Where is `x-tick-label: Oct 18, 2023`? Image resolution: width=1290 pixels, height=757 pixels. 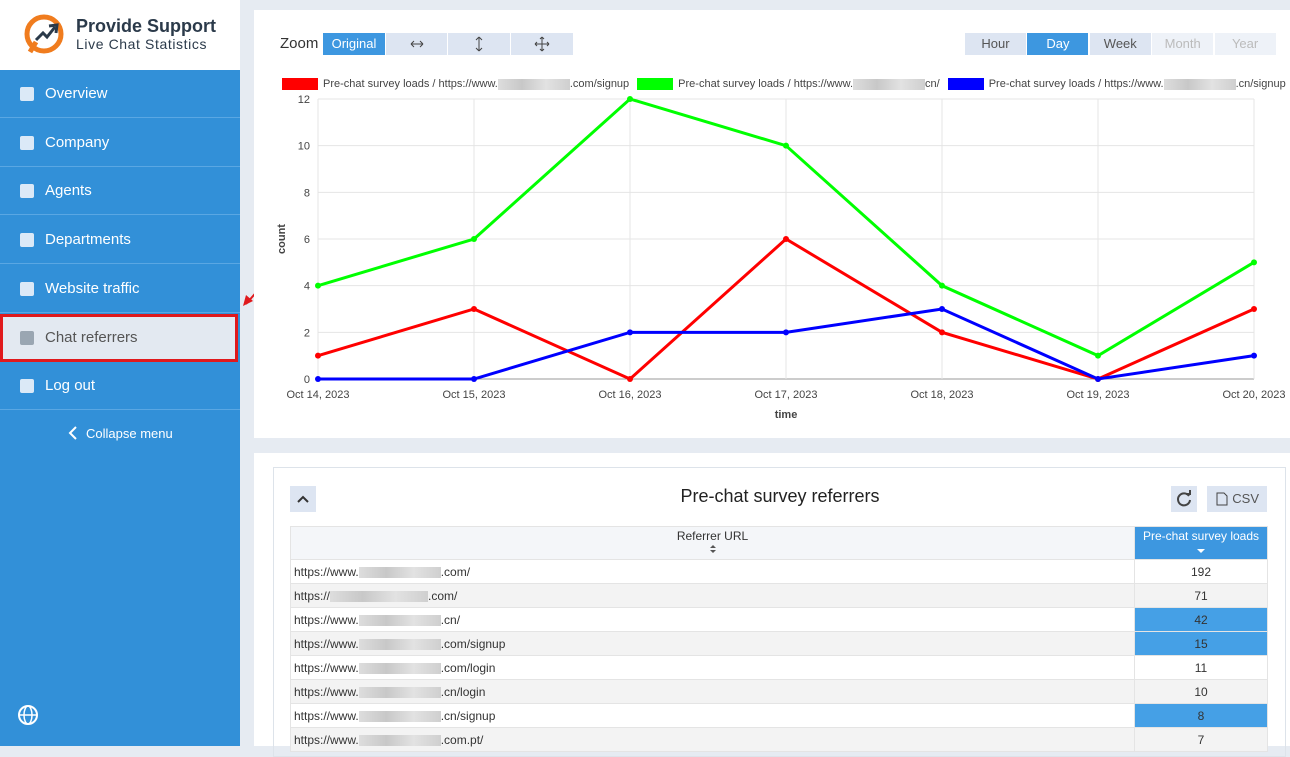
x-tick-label: Oct 18, 2023 is located at coordinates (942, 395).